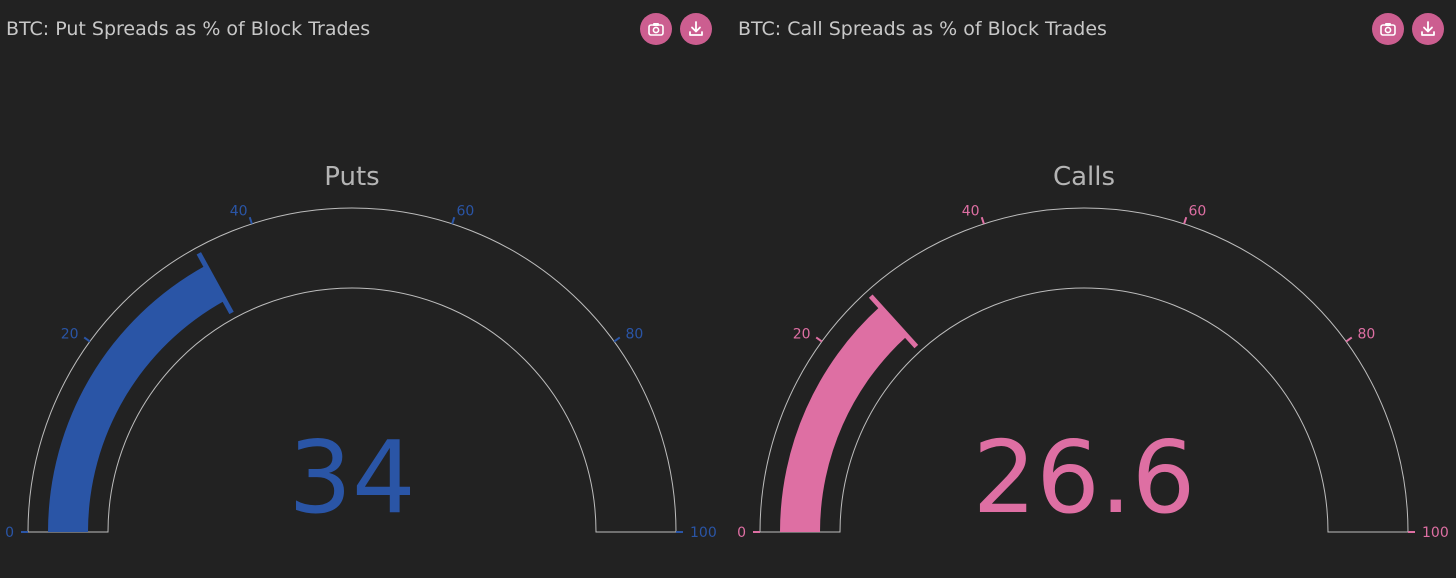 This screenshot has height=578, width=1456. What do you see at coordinates (1084, 477) in the screenshot?
I see `gauge-value-number: 26.6` at bounding box center [1084, 477].